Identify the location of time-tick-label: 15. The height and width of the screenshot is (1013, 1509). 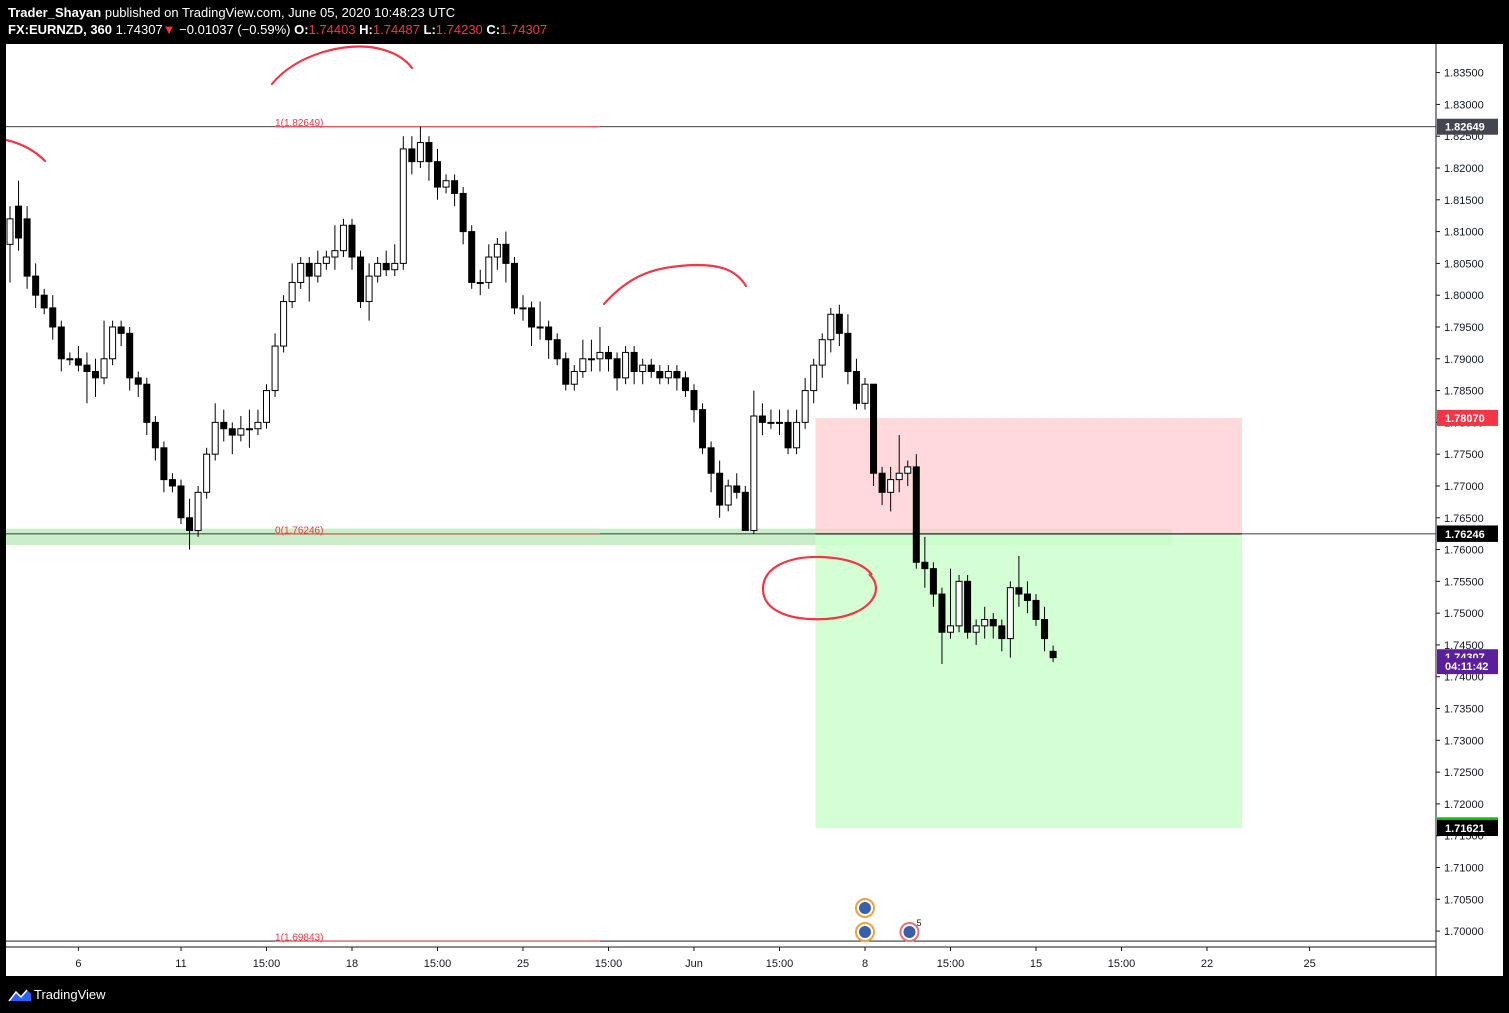
(1036, 964).